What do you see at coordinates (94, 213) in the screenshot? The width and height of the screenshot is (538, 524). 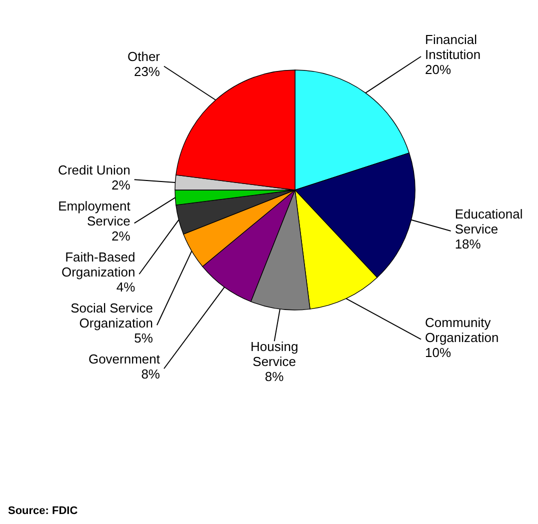 I see `slice-label: Employment Service` at bounding box center [94, 213].